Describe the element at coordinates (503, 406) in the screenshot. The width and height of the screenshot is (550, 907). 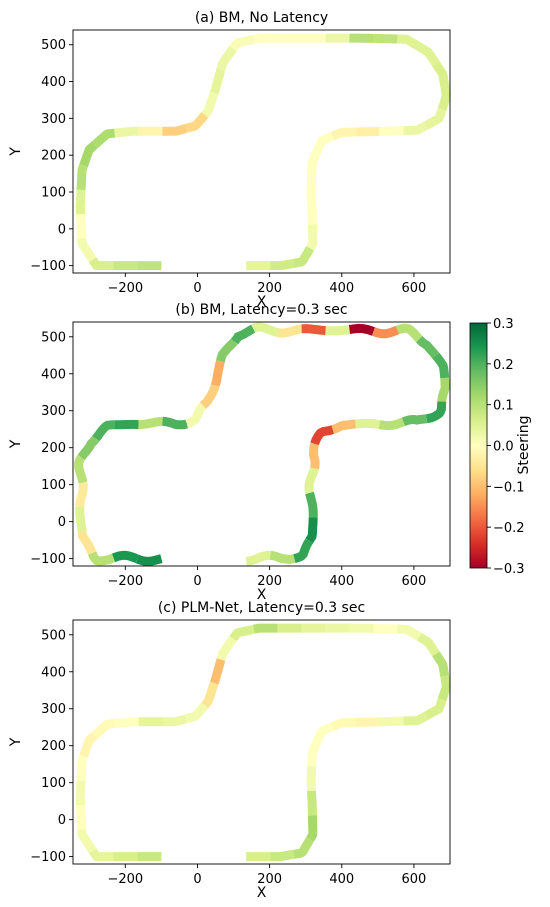
I see `colorbar-tick-label: 0.1` at that location.